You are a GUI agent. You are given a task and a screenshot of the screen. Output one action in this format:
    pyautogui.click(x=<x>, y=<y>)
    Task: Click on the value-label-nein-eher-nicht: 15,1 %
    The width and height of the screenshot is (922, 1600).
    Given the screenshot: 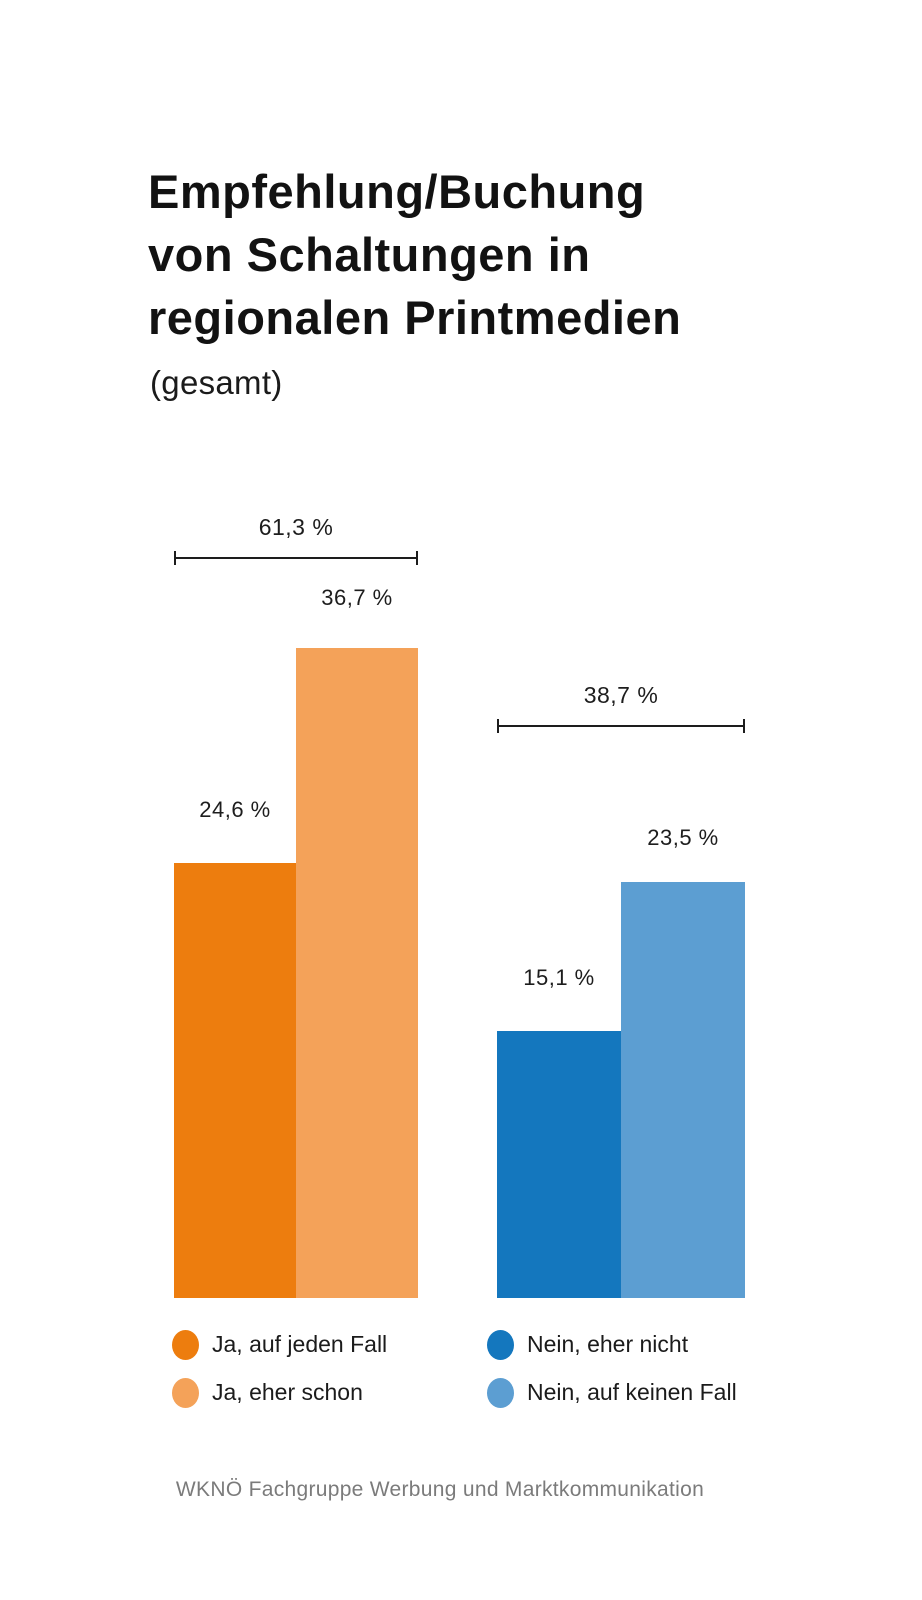 What is the action you would take?
    pyautogui.click(x=559, y=977)
    